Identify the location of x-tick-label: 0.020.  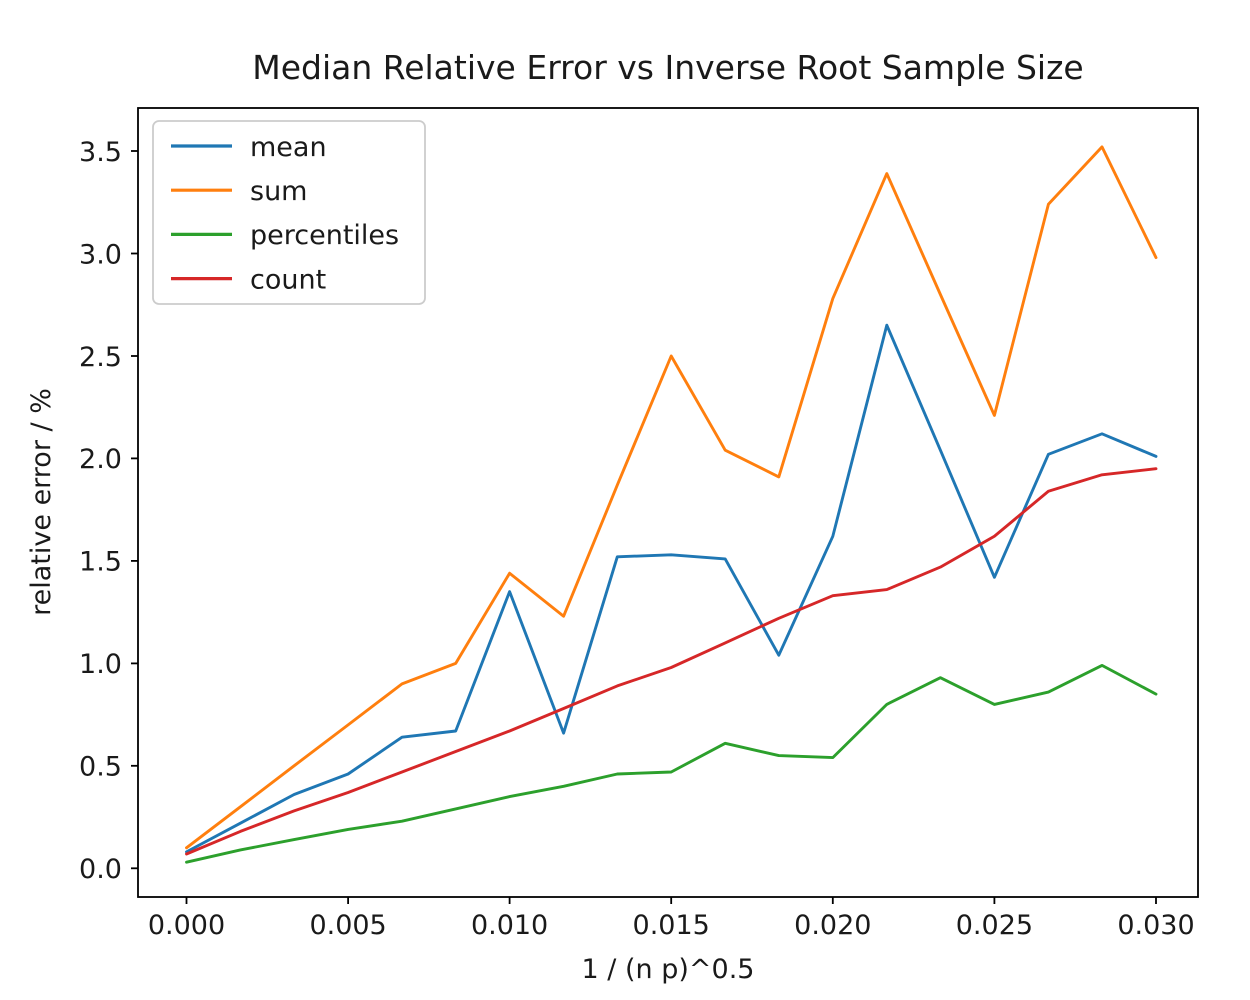
(832, 925).